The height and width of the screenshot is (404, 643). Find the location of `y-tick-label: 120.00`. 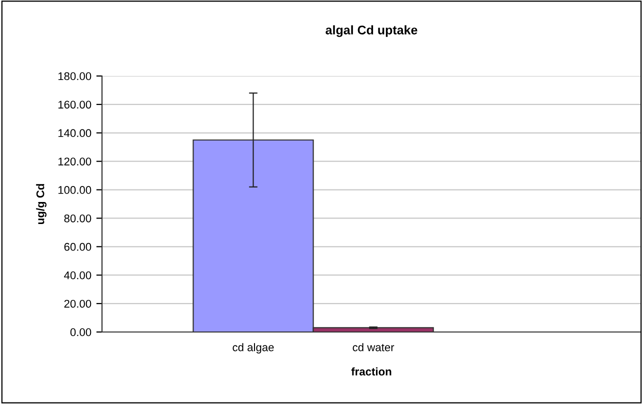

y-tick-label: 120.00 is located at coordinates (75, 162).